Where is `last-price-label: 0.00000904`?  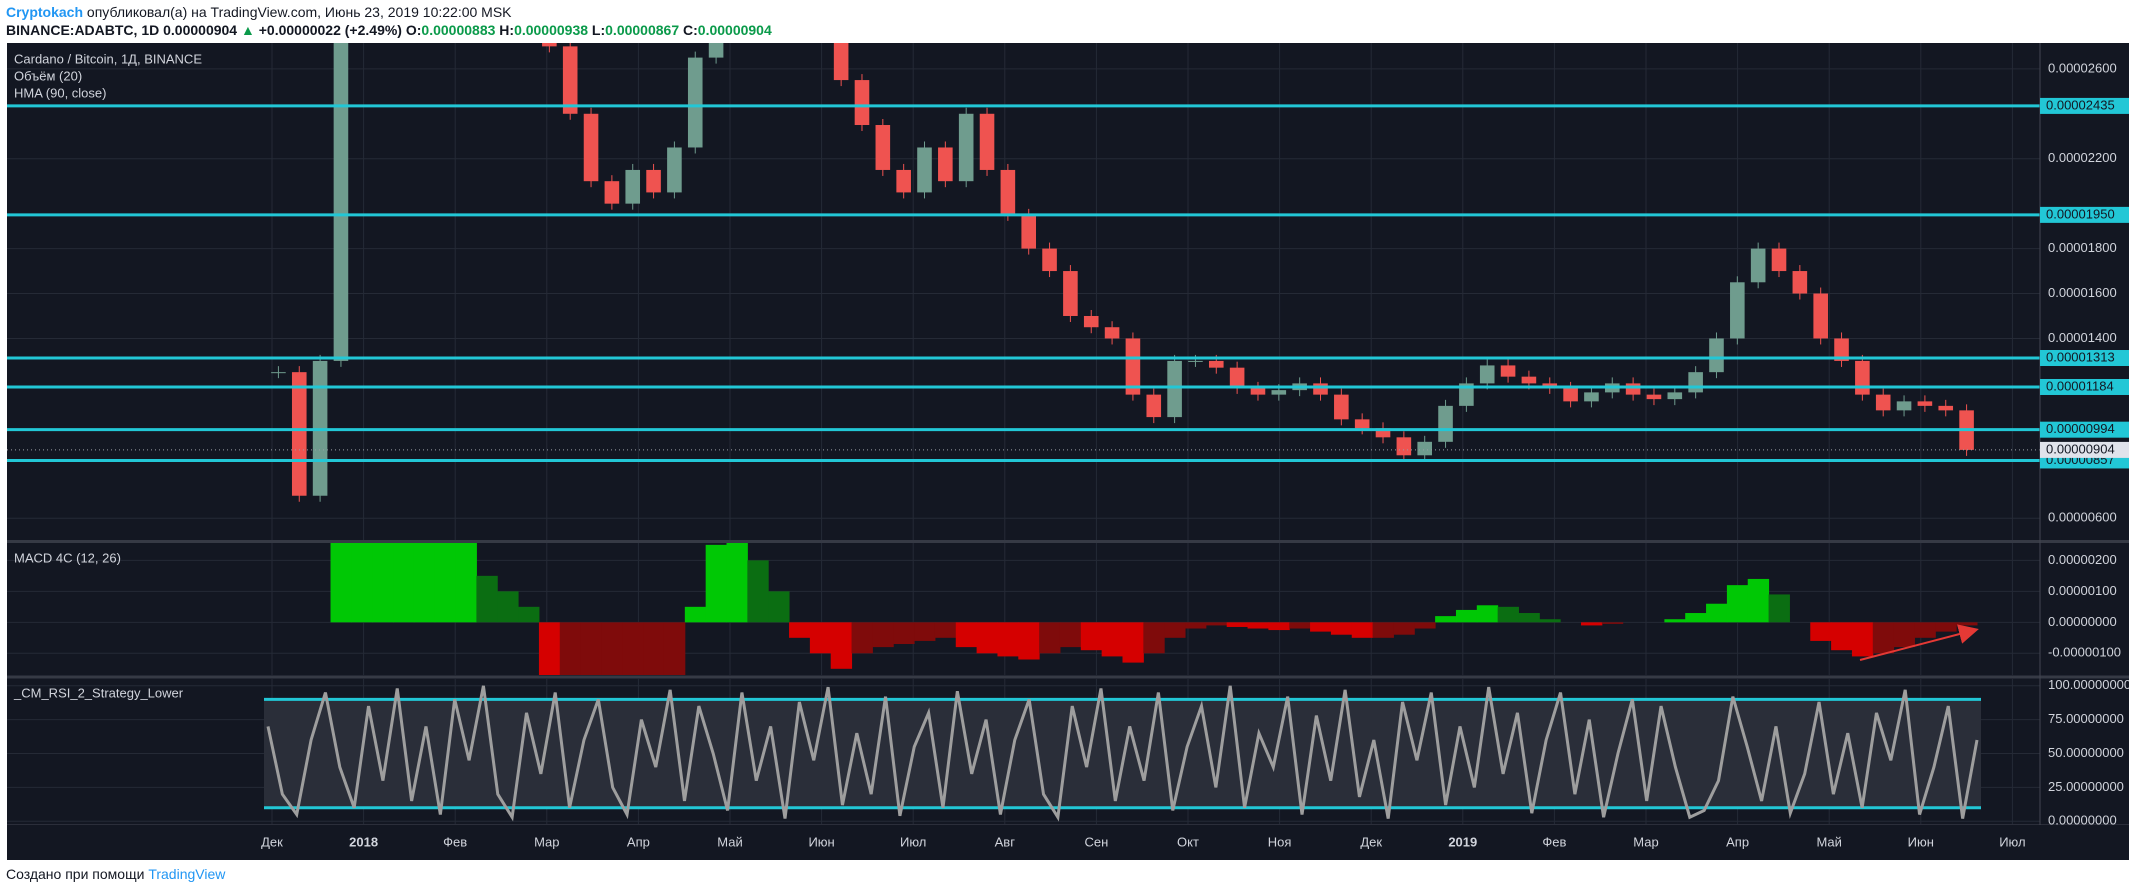
last-price-label: 0.00000904 is located at coordinates (2080, 448).